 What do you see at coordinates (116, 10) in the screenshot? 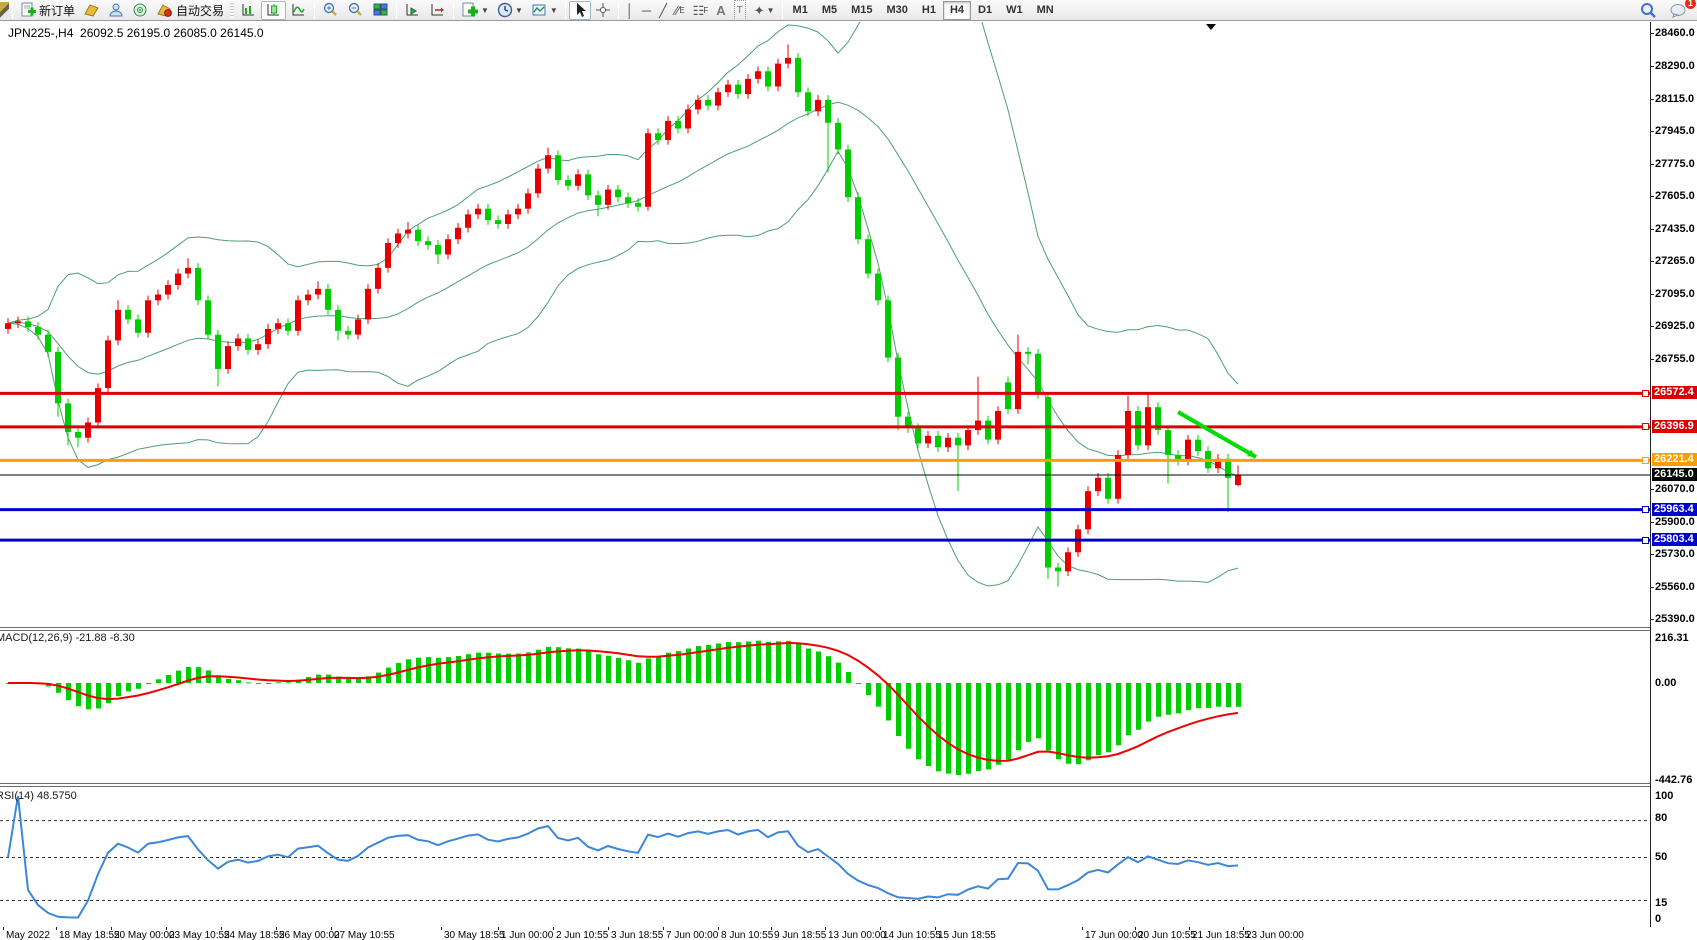
I see `profiles-button` at bounding box center [116, 10].